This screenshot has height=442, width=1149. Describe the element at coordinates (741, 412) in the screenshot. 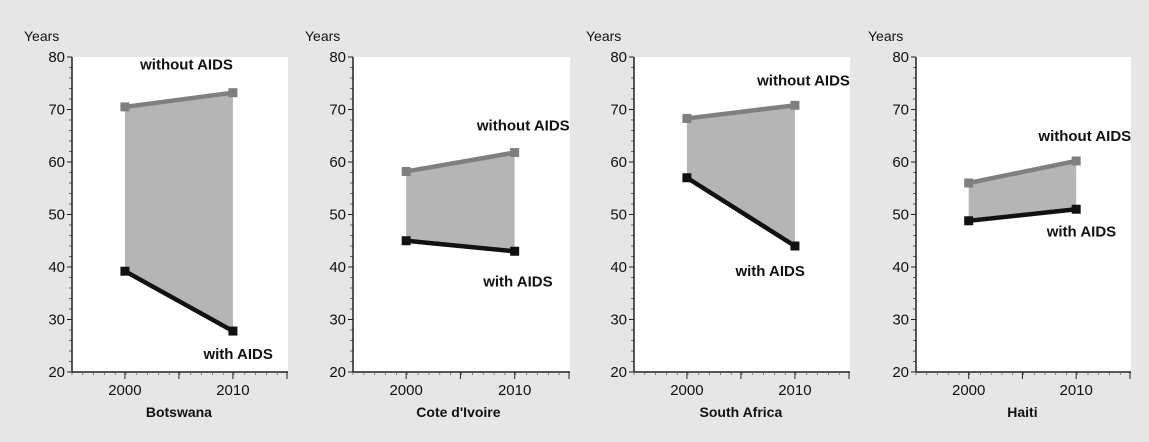

I see `x-axis-label: South Africa` at that location.